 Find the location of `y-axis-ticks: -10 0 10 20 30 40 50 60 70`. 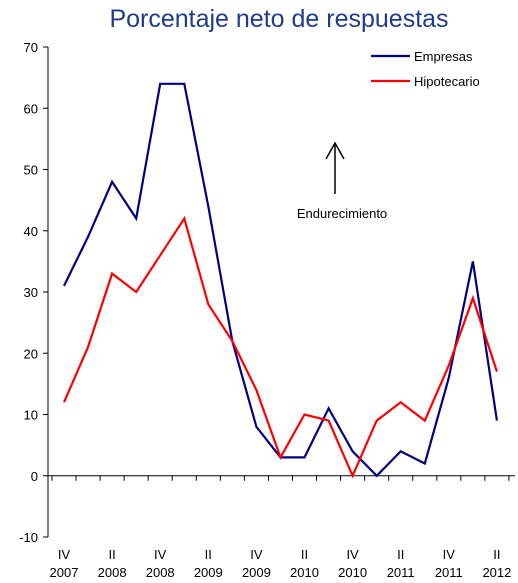

y-axis-ticks: -10 0 10 20 30 40 50 60 70 is located at coordinates (33, 292).